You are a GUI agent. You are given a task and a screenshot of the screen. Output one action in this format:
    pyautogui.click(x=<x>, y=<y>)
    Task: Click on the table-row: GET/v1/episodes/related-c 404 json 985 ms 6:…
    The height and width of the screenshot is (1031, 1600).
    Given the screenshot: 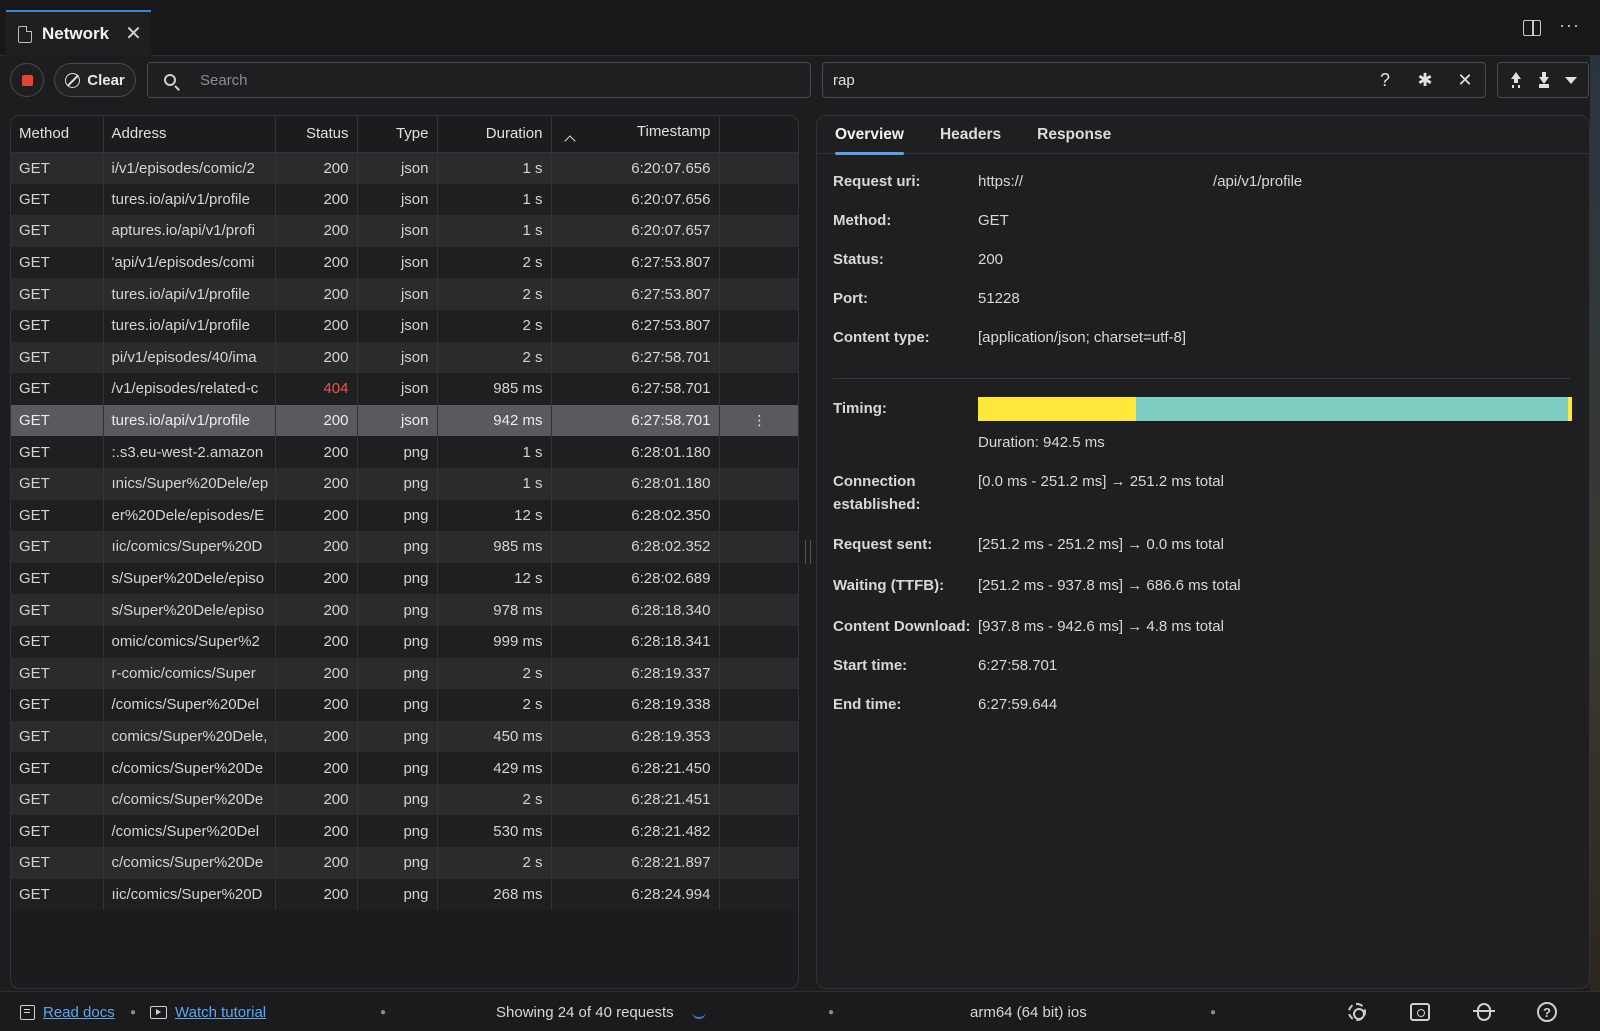 What is the action you would take?
    pyautogui.click(x=404, y=389)
    